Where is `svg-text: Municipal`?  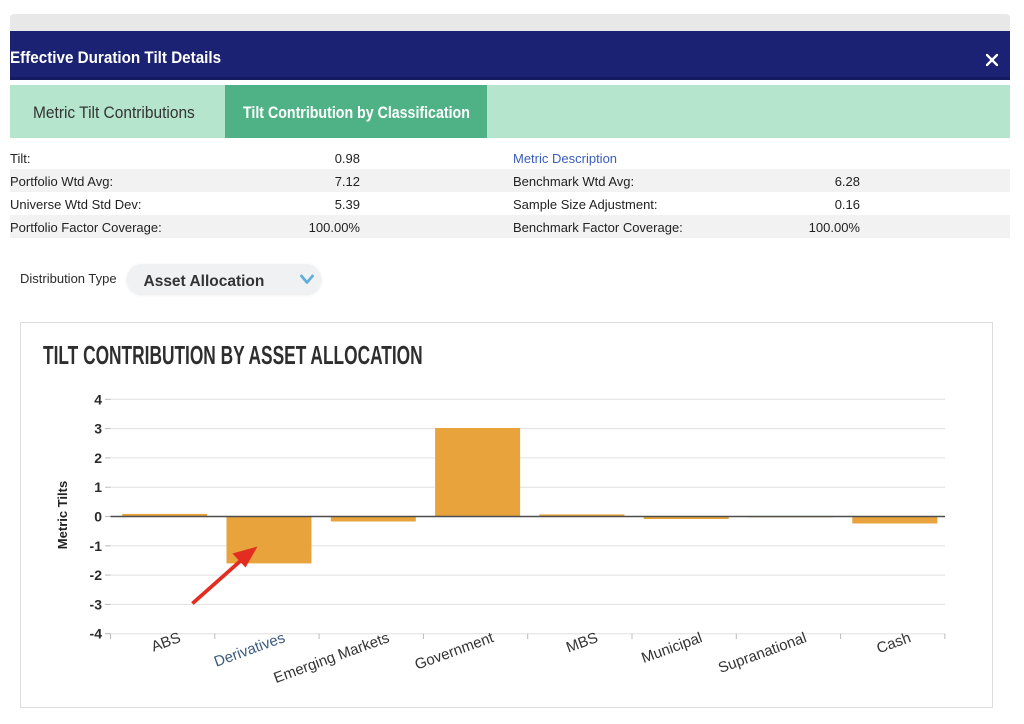
svg-text: Municipal is located at coordinates (671, 648).